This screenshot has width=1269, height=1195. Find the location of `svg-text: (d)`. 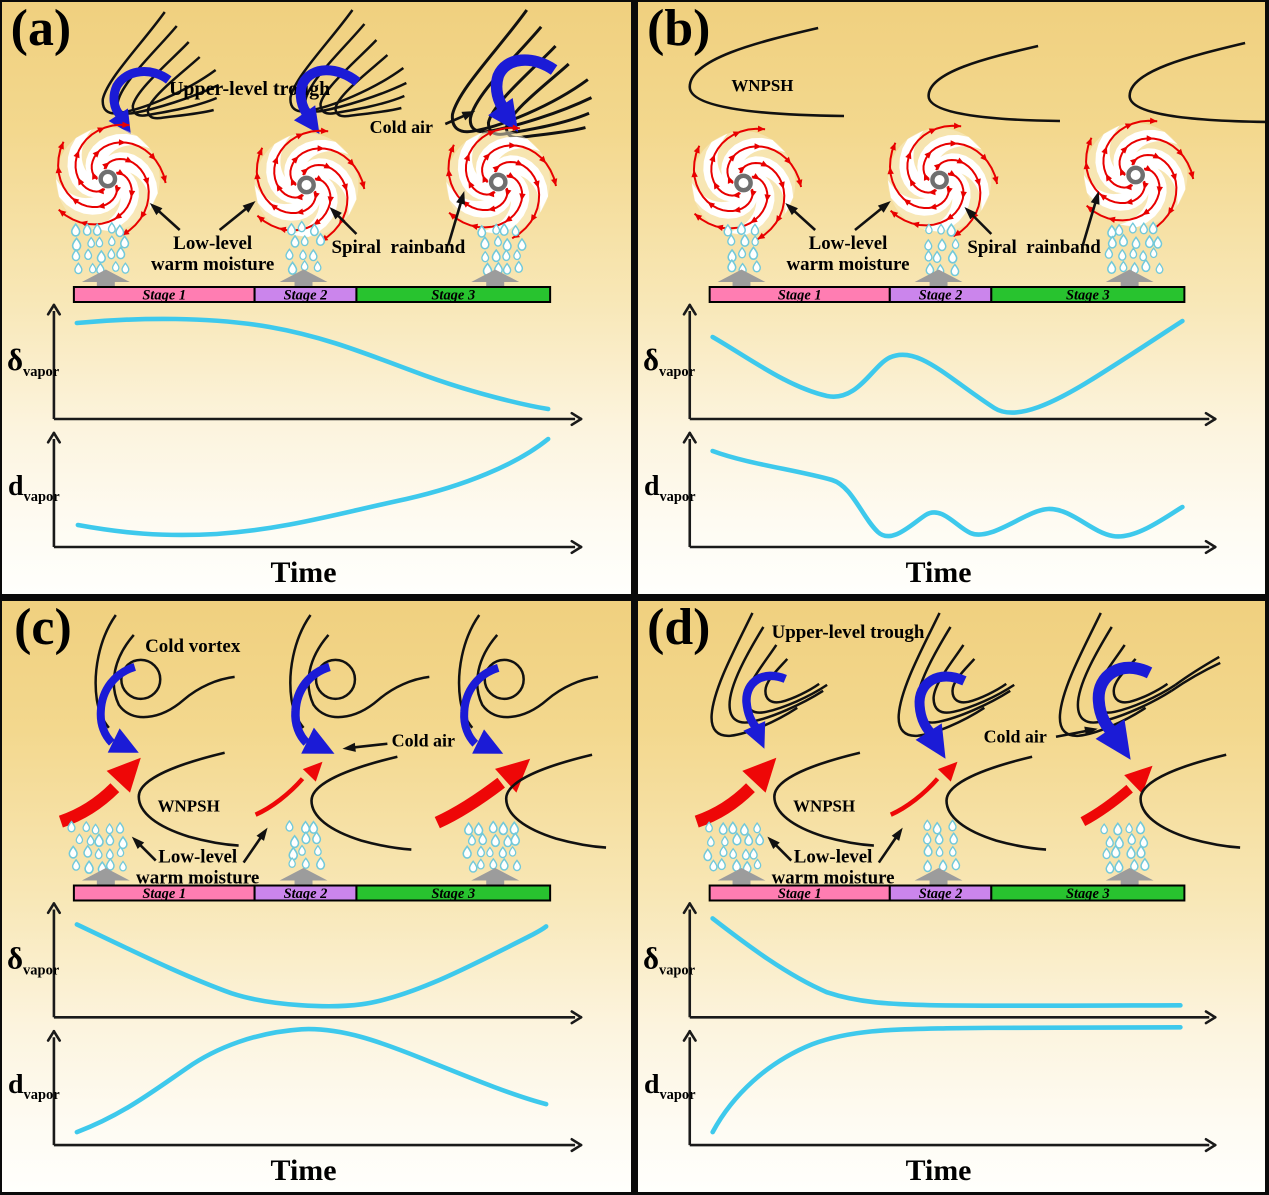

svg-text: (d) is located at coordinates (678, 628).